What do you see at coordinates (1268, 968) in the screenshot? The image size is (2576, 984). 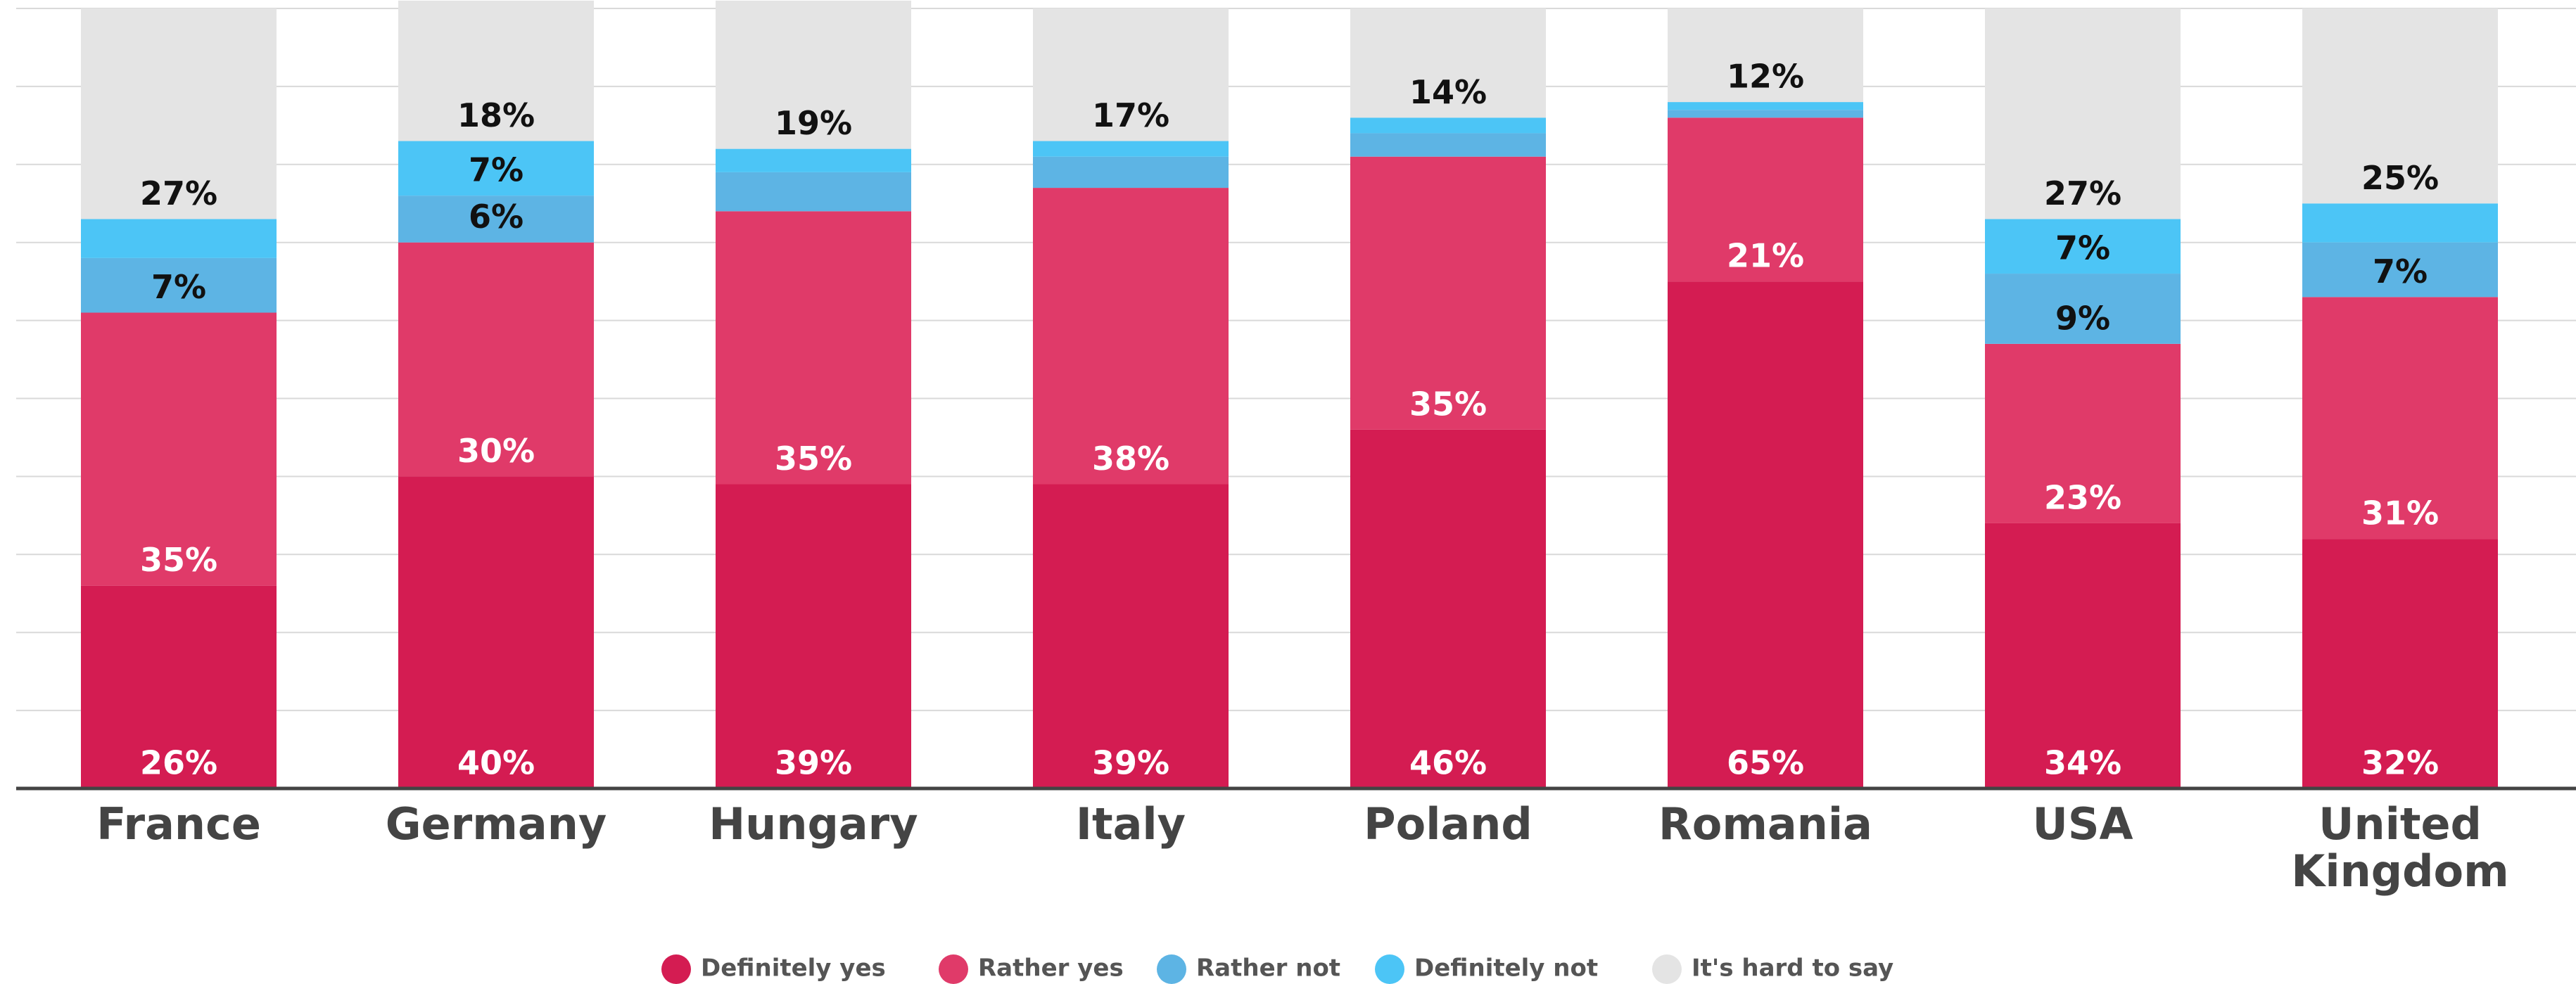 I see `legend-label: Rather not` at bounding box center [1268, 968].